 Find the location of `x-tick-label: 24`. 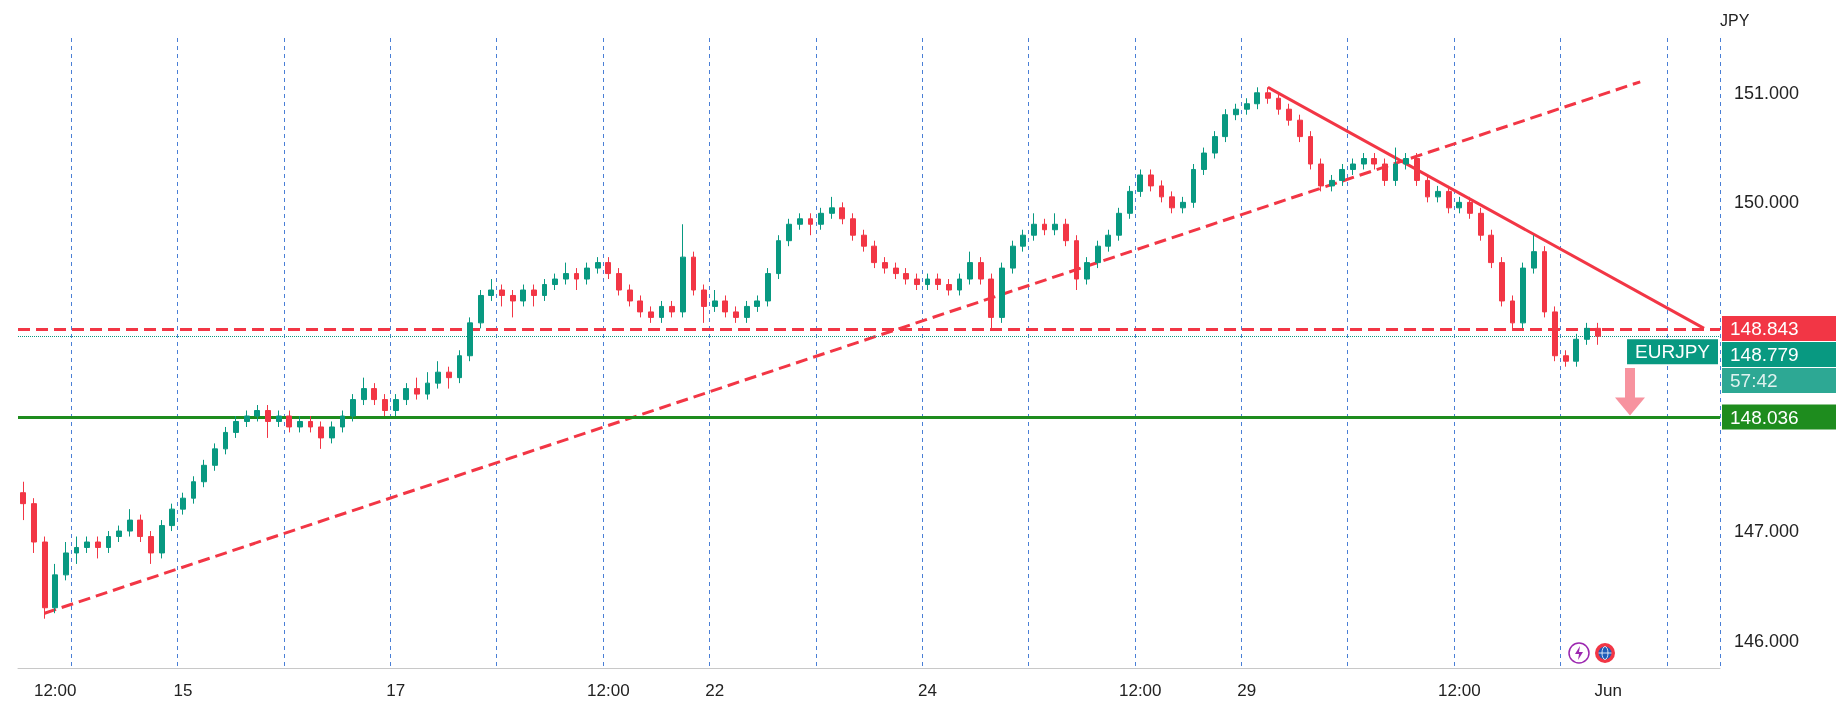

x-tick-label: 24 is located at coordinates (927, 690).